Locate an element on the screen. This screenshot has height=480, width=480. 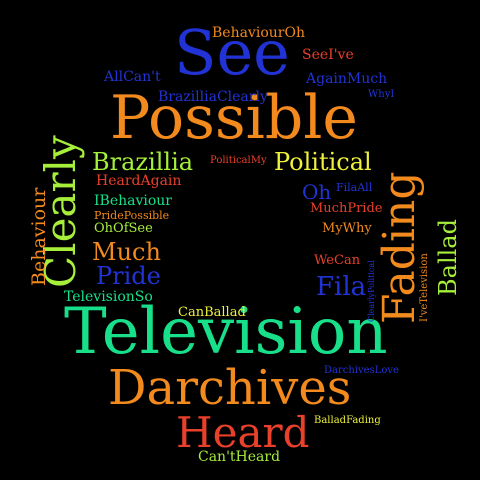
word-ibehaviour: IBehaviour is located at coordinates (133, 201).